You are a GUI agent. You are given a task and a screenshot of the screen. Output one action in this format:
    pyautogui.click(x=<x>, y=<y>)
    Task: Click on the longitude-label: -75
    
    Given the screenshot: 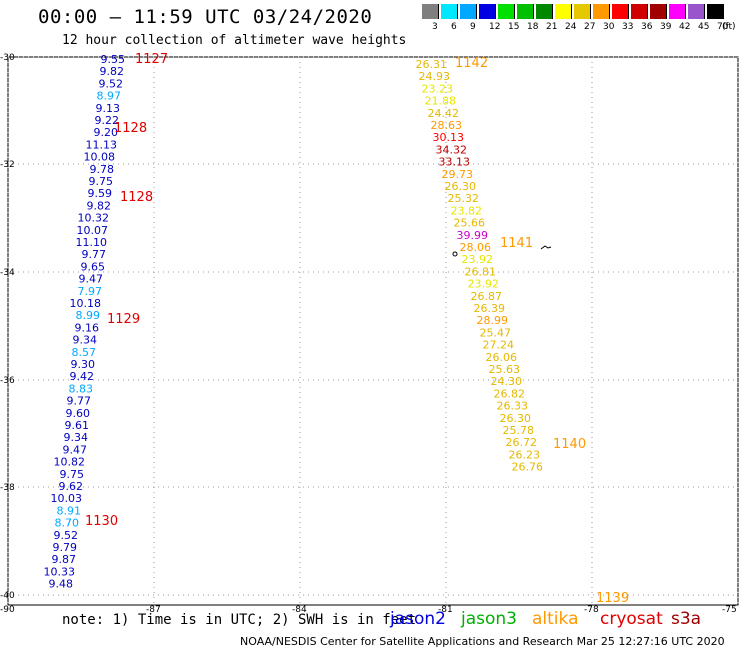 What is the action you would take?
    pyautogui.click(x=729, y=610)
    